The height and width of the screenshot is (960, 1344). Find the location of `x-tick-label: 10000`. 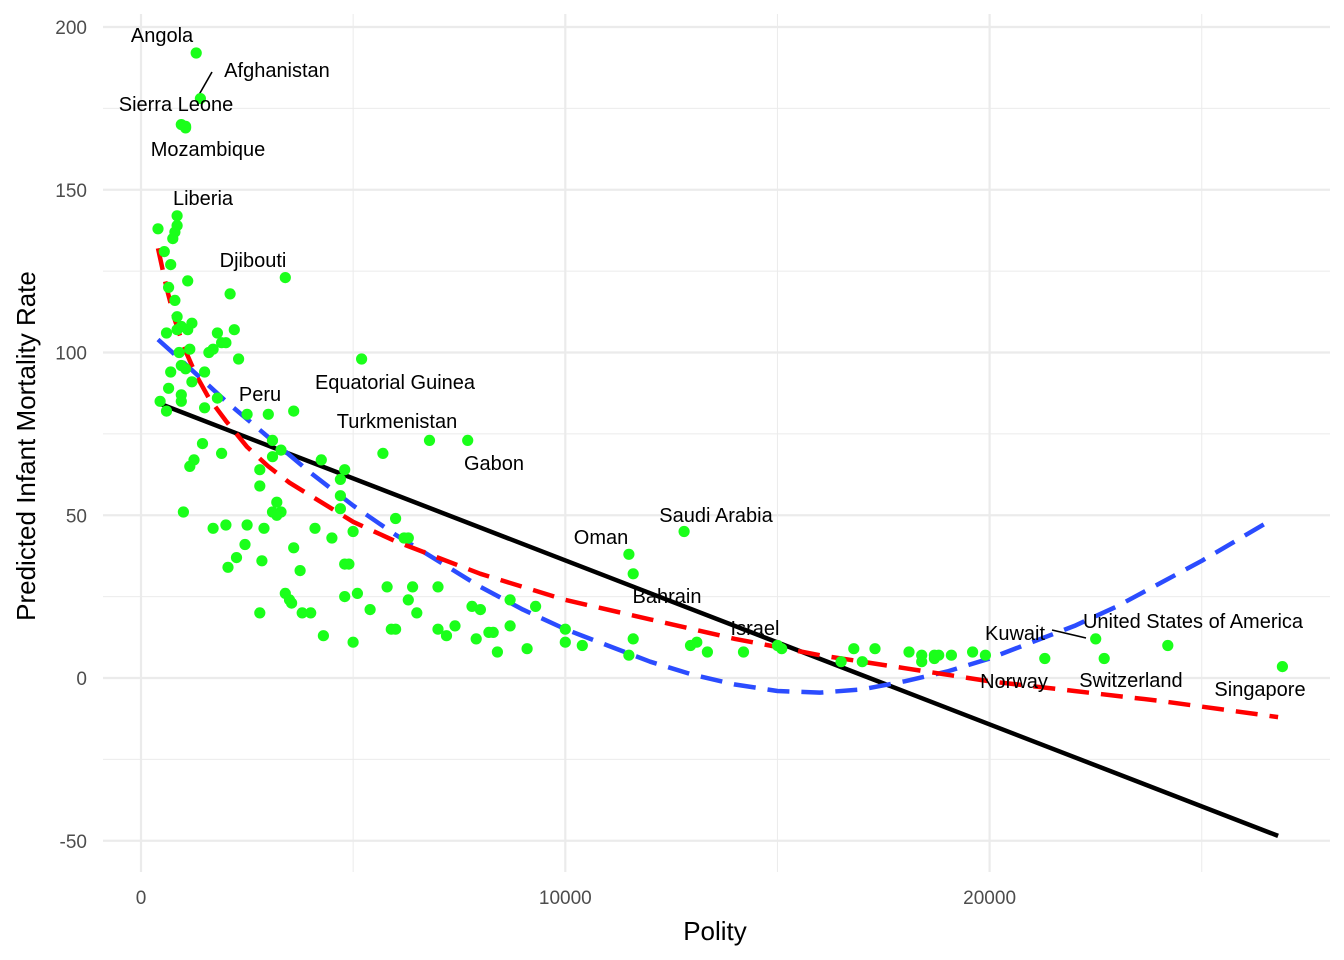

x-tick-label: 10000 is located at coordinates (565, 898).